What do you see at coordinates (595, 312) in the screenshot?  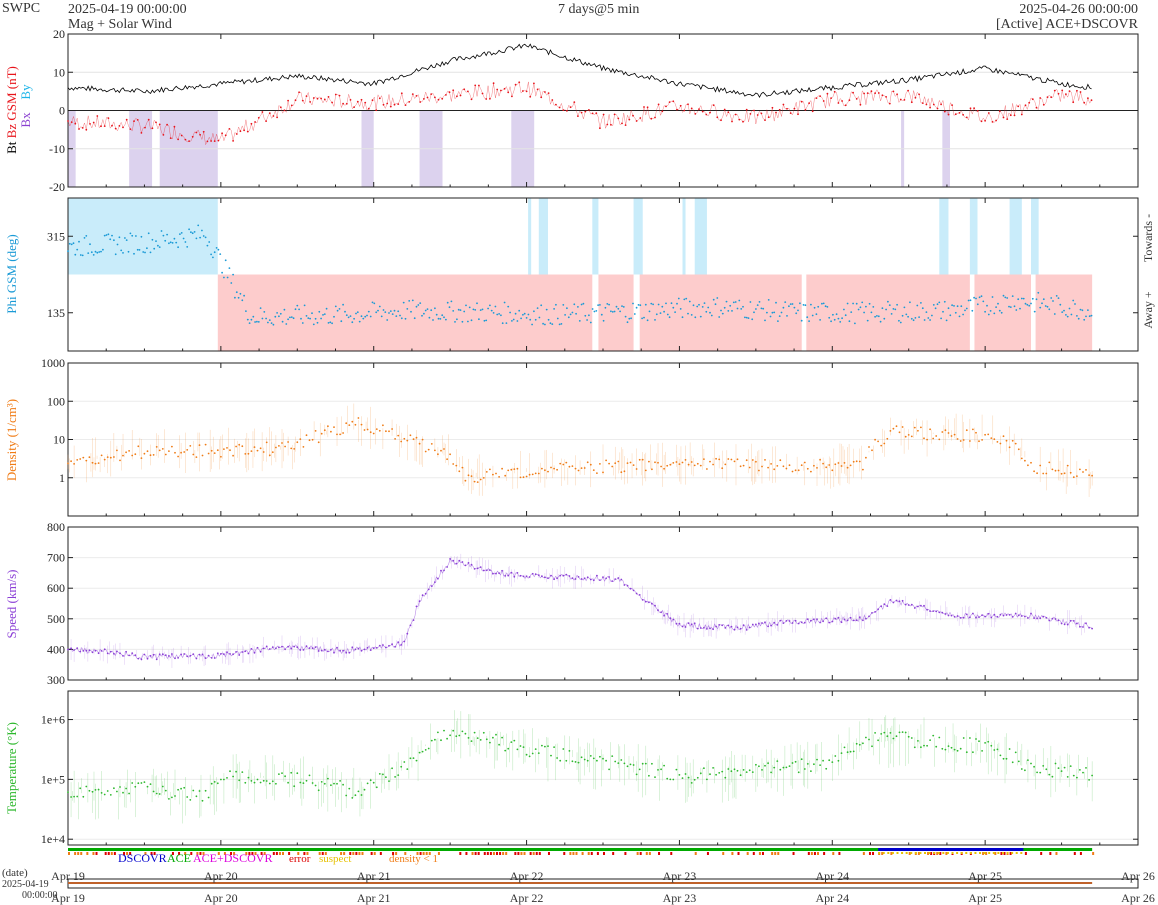 I see `phi-gap` at bounding box center [595, 312].